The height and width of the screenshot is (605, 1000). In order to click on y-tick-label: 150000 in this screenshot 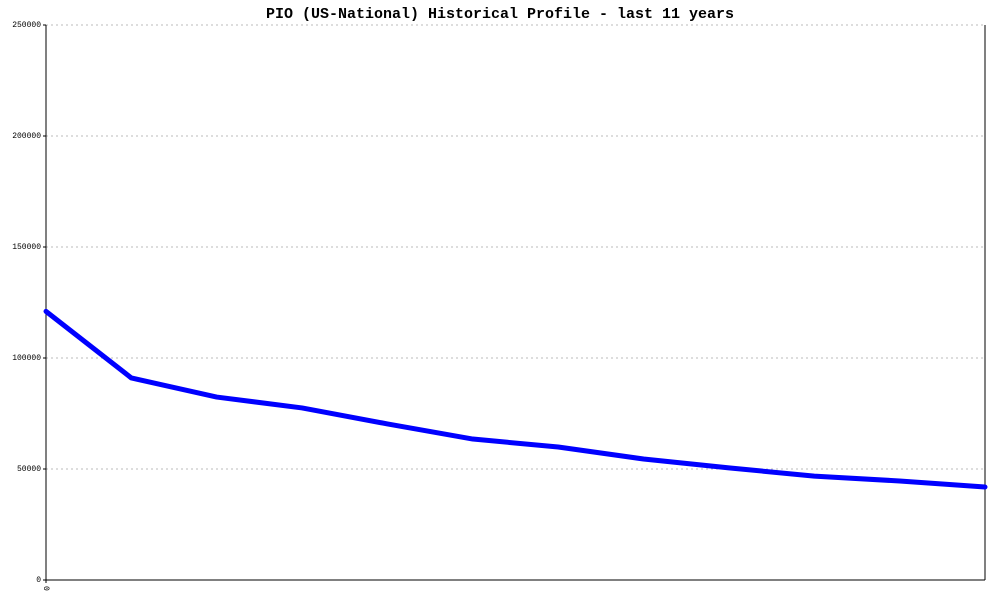, I will do `click(26, 247)`.